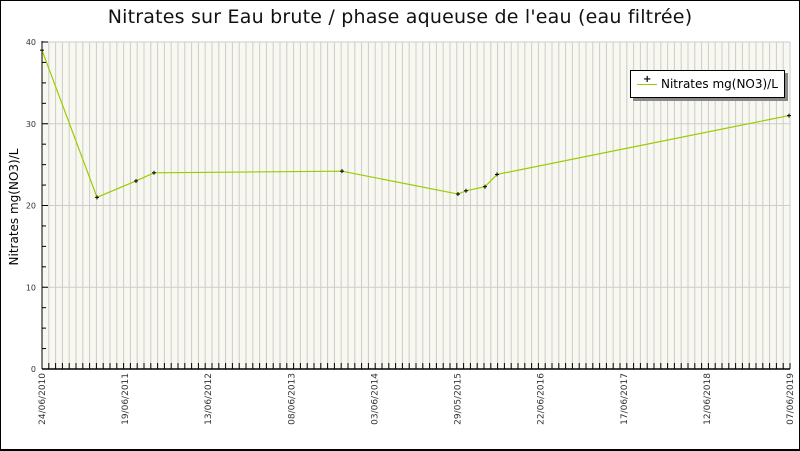 The image size is (800, 451). What do you see at coordinates (43, 399) in the screenshot?
I see `x-tick-label: 24/06/2010` at bounding box center [43, 399].